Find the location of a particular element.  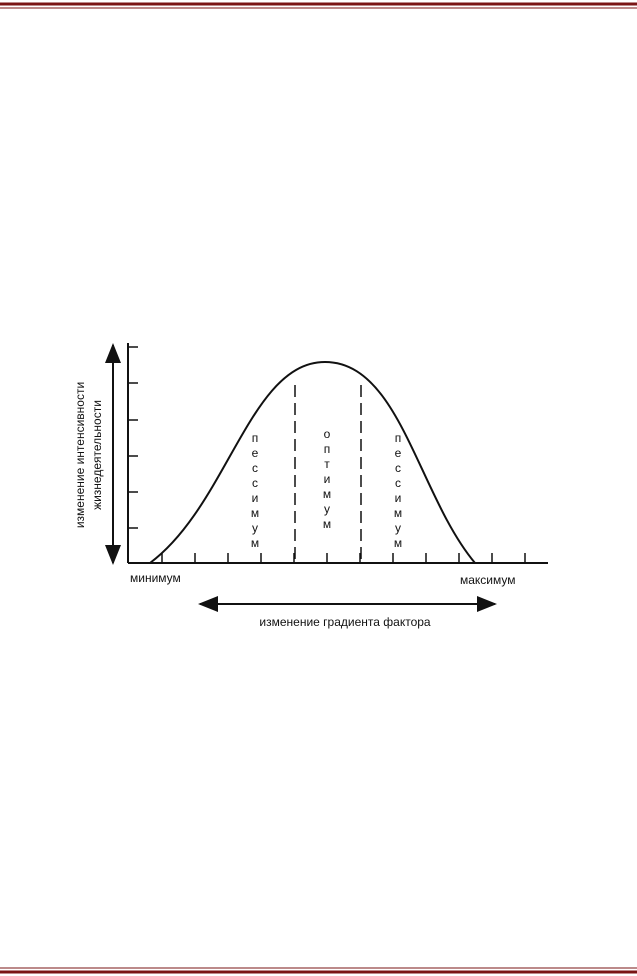

tolerance-curve is located at coordinates (312, 462).